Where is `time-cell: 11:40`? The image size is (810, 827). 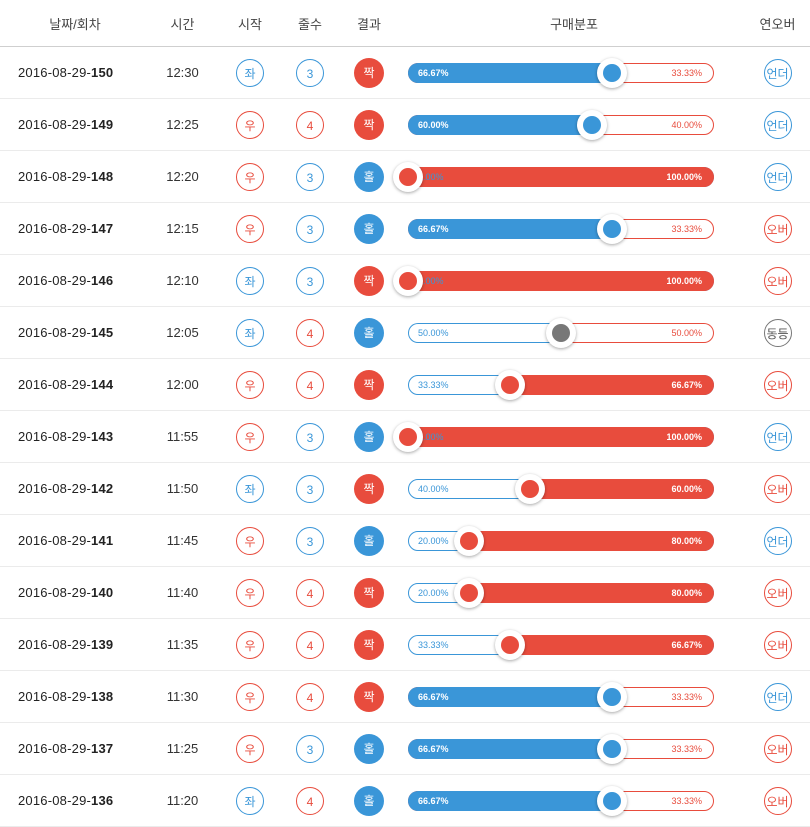
time-cell: 11:40 is located at coordinates (182, 592).